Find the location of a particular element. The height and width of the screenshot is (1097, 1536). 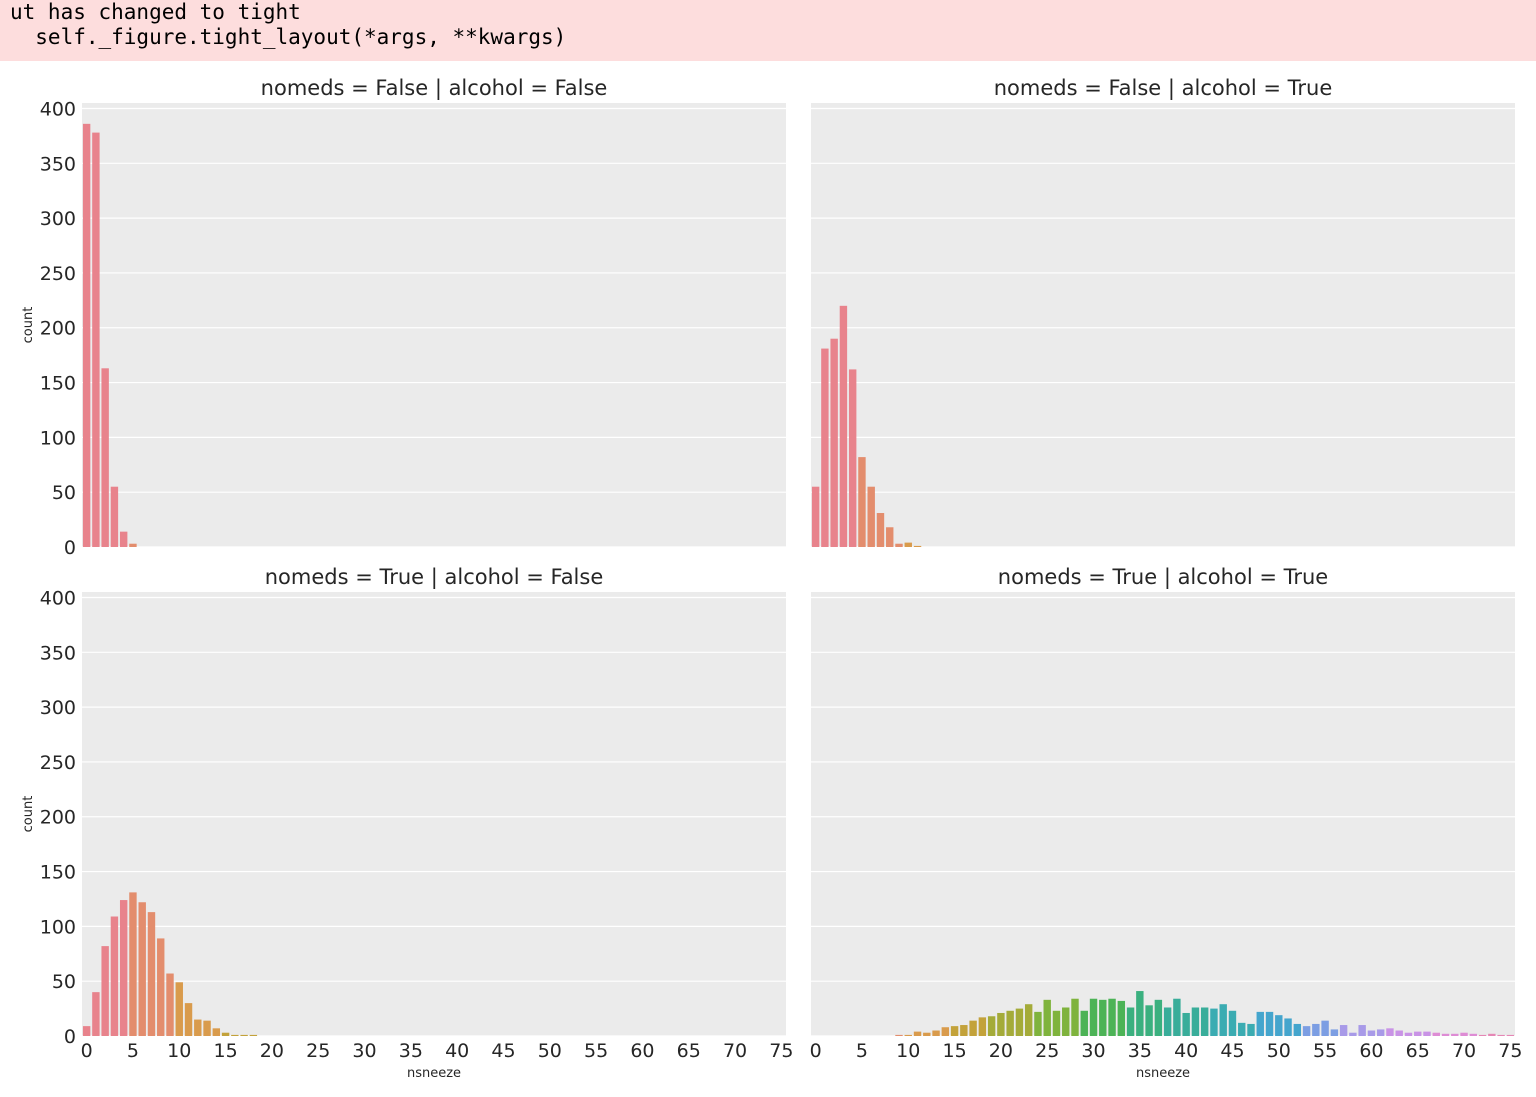

x-tick-label: 75 is located at coordinates (1510, 1051).